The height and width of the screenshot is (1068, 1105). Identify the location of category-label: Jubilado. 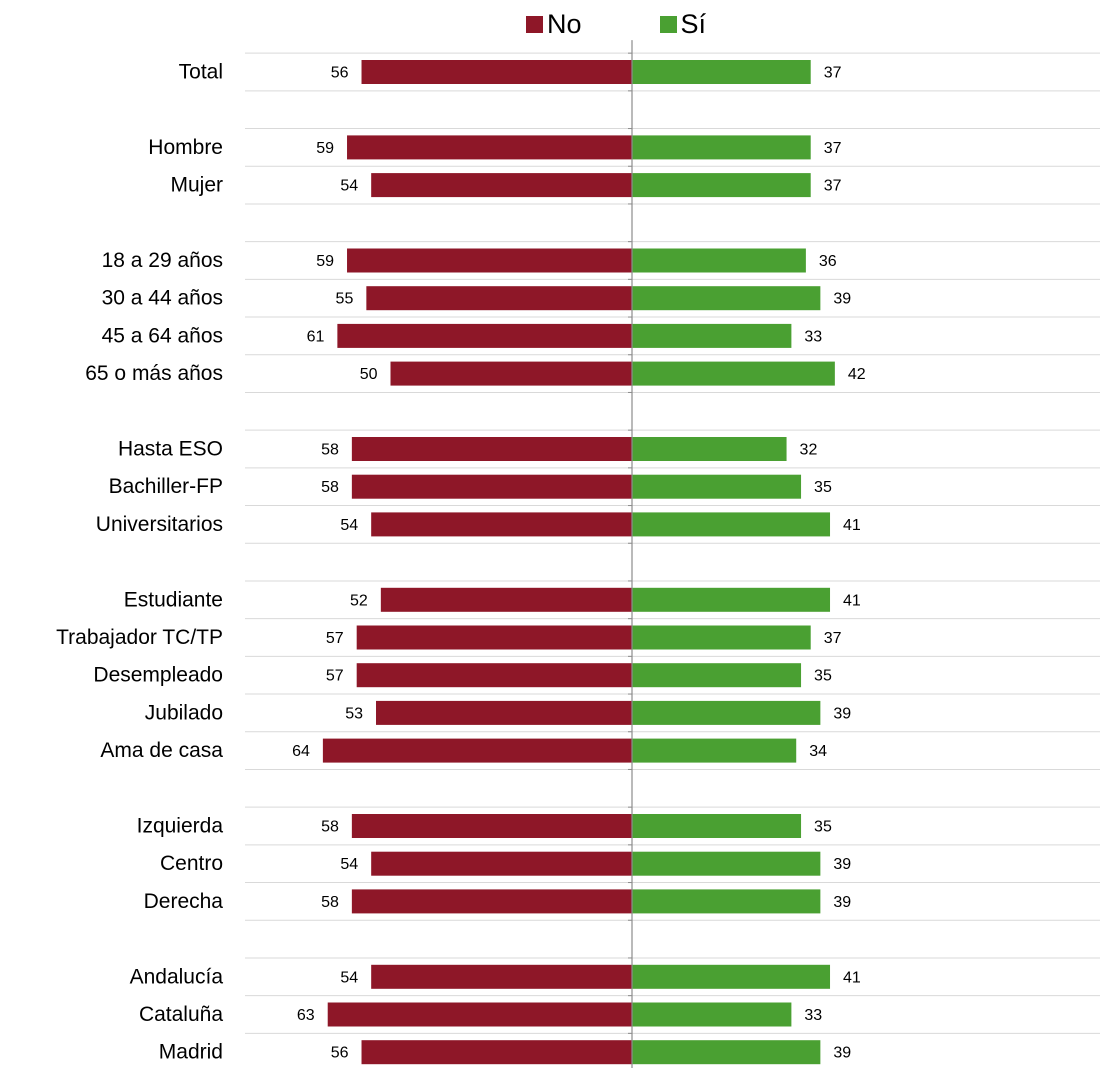
(184, 712).